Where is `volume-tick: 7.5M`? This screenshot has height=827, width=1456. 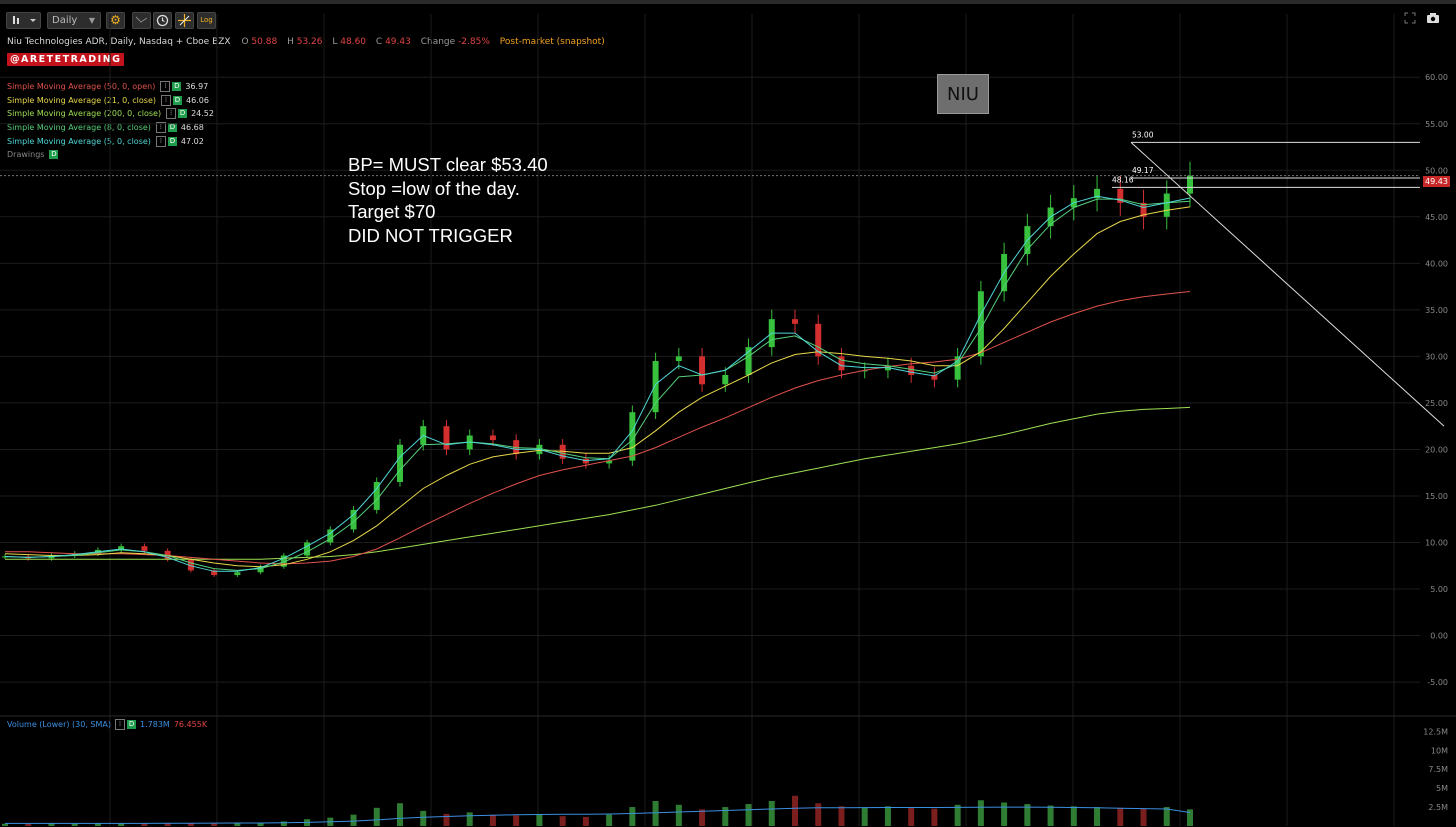 volume-tick: 7.5M is located at coordinates (1438, 769).